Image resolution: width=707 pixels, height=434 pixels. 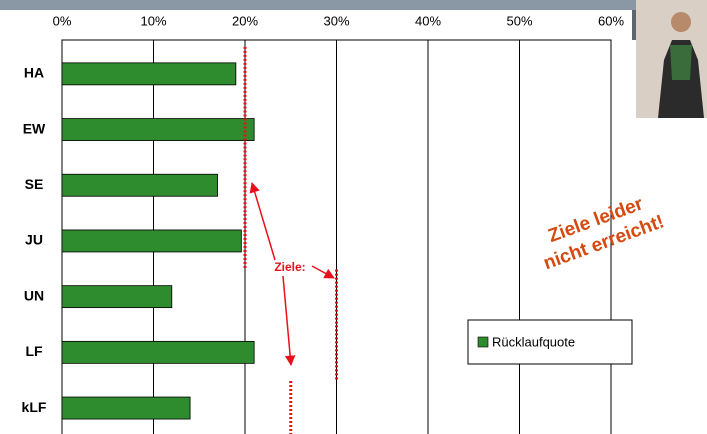 I want to click on y-tick-label: LF, so click(x=34, y=351).